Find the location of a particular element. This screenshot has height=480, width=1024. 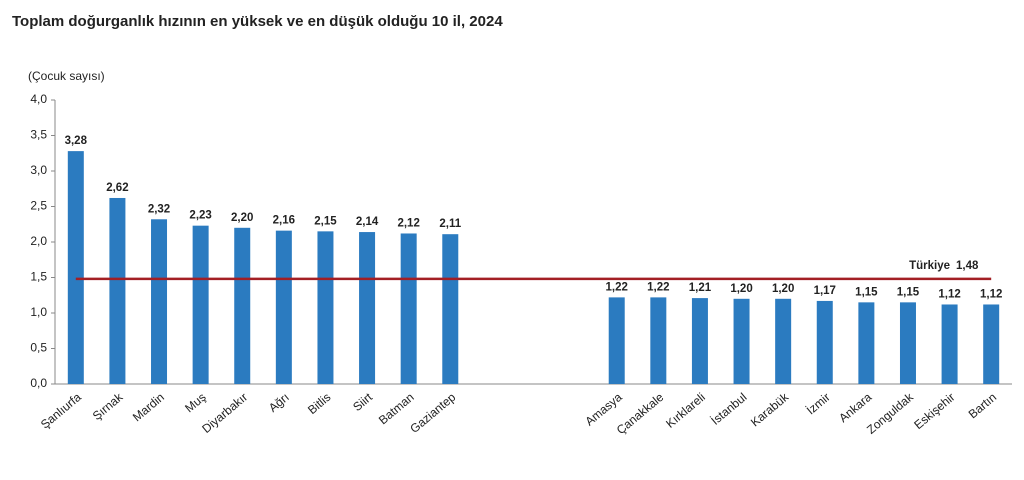

y-tick-label: 3,0 is located at coordinates (38, 170).